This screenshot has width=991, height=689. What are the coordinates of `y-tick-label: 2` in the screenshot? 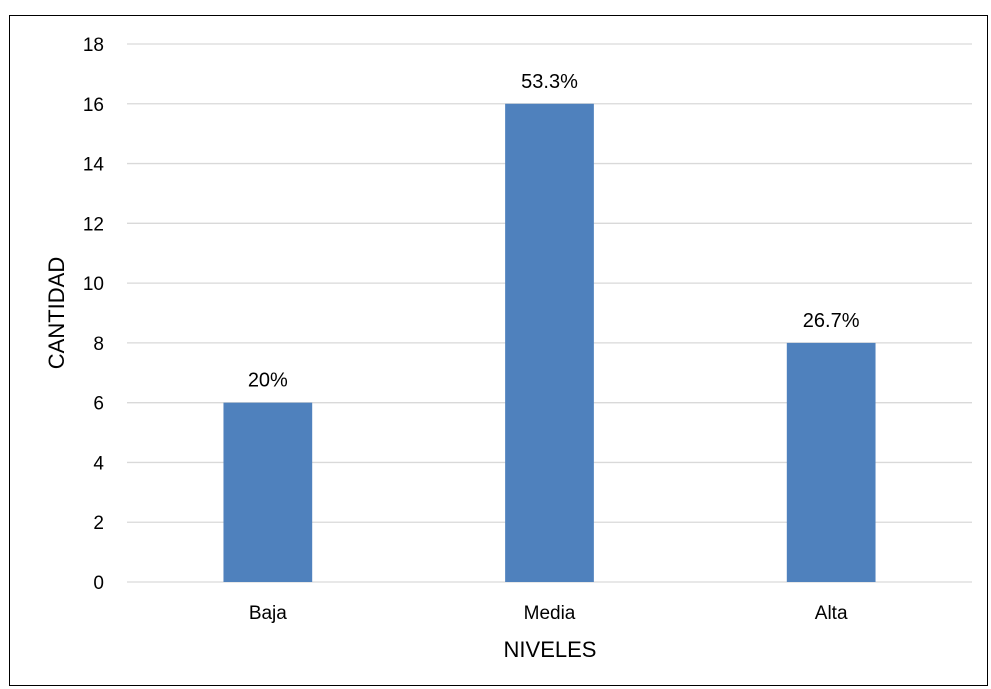 It's located at (98, 523).